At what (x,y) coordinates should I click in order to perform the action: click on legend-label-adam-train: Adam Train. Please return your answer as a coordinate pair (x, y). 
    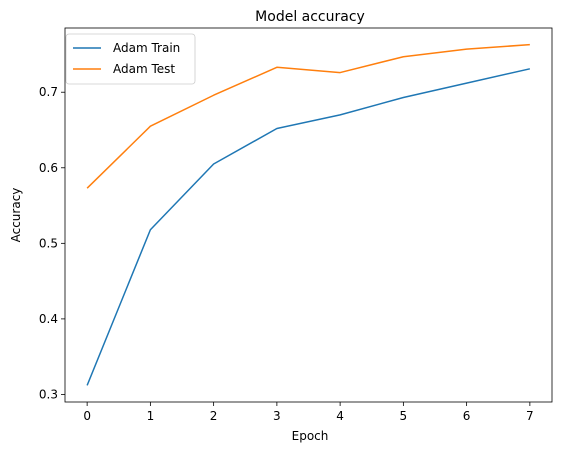
    Looking at the image, I should click on (146, 48).